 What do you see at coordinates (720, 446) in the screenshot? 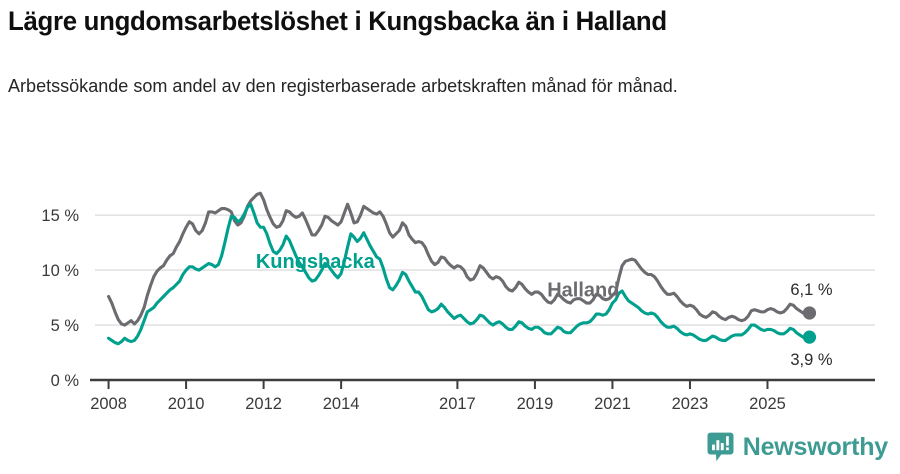
I see `bar-chart-speech-bubble-icon` at bounding box center [720, 446].